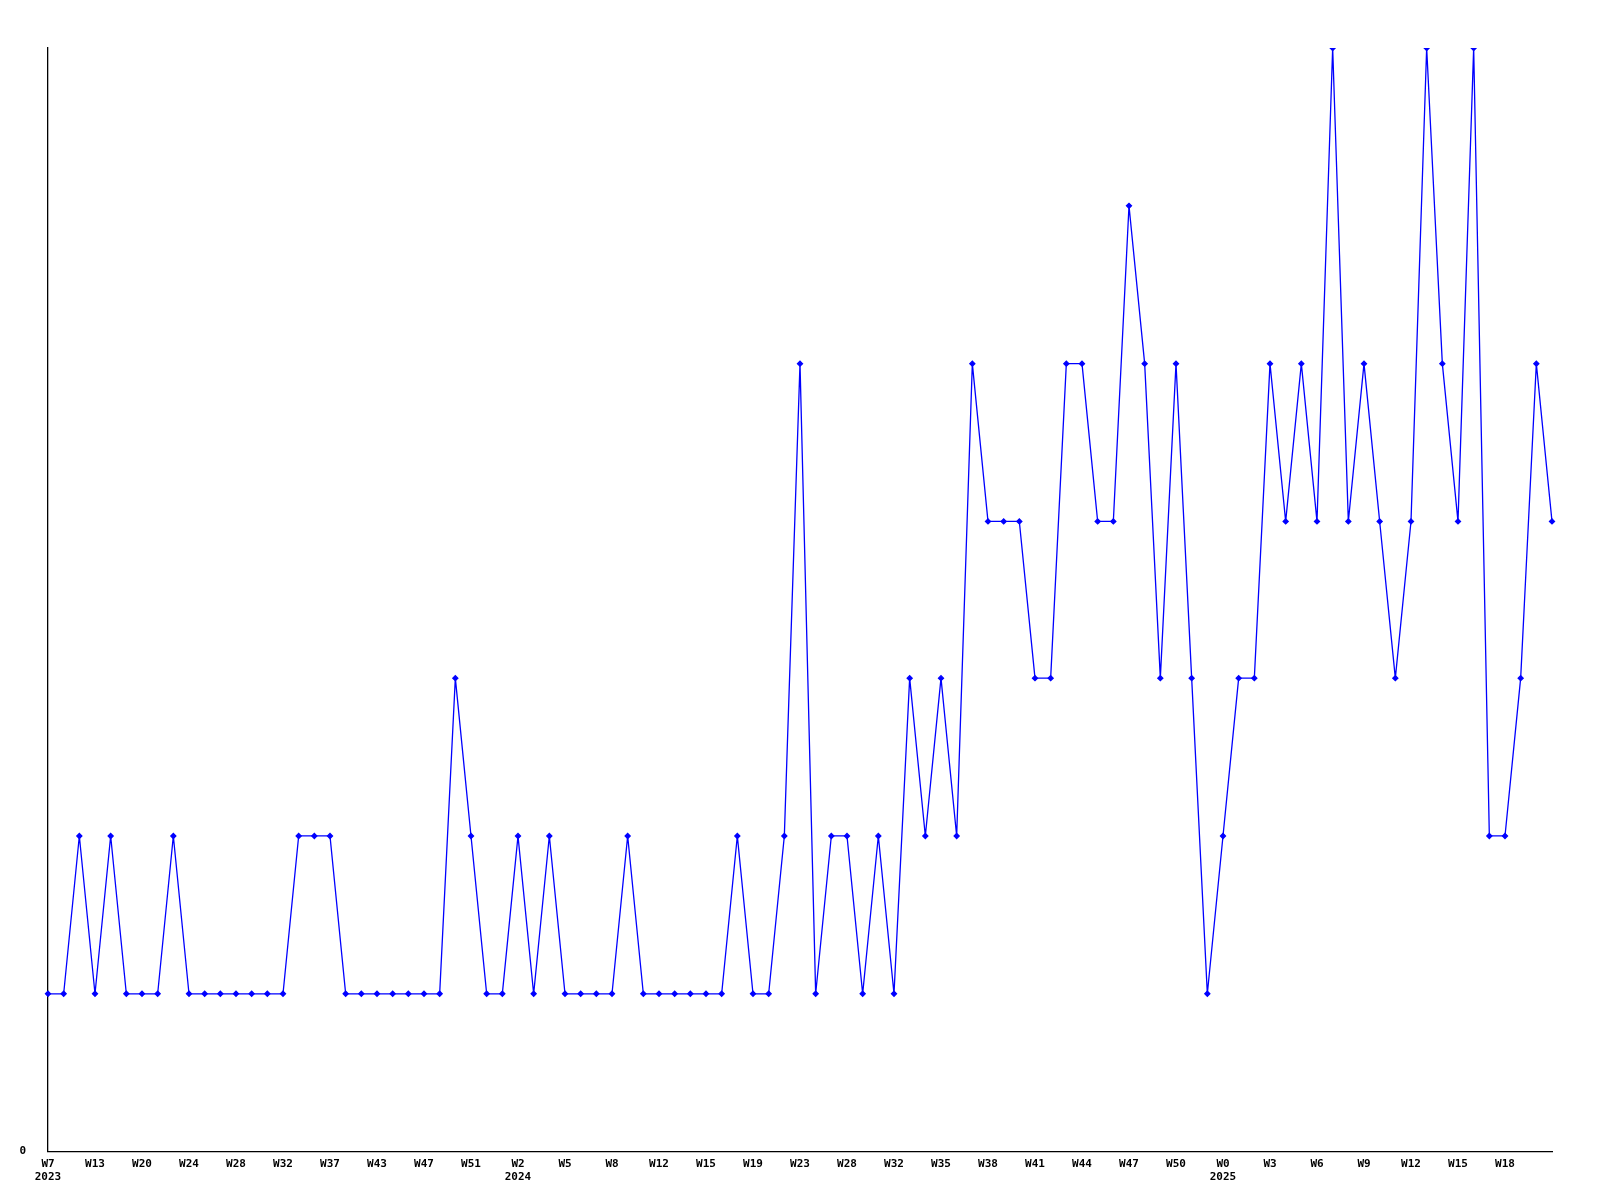 This screenshot has height=1200, width=1600. Describe the element at coordinates (471, 1164) in the screenshot. I see `x-tick-label: W51` at that location.